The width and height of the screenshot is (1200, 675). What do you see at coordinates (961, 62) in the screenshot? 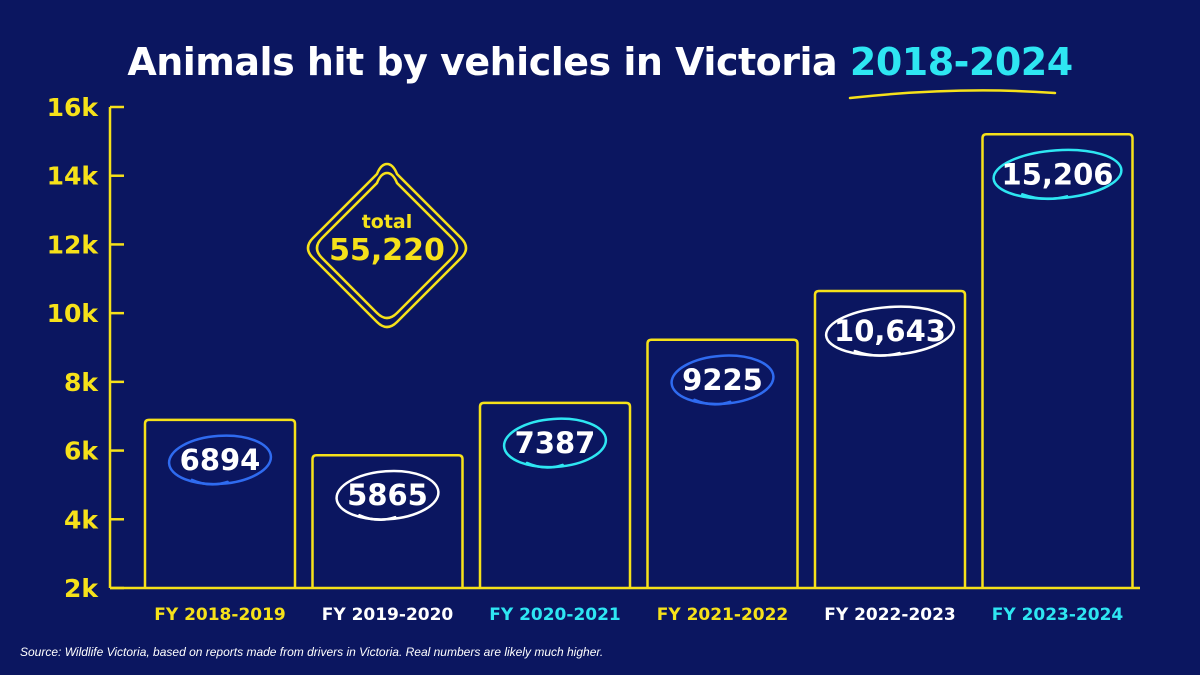
I see `title-highlight: 2018-2024` at bounding box center [961, 62].